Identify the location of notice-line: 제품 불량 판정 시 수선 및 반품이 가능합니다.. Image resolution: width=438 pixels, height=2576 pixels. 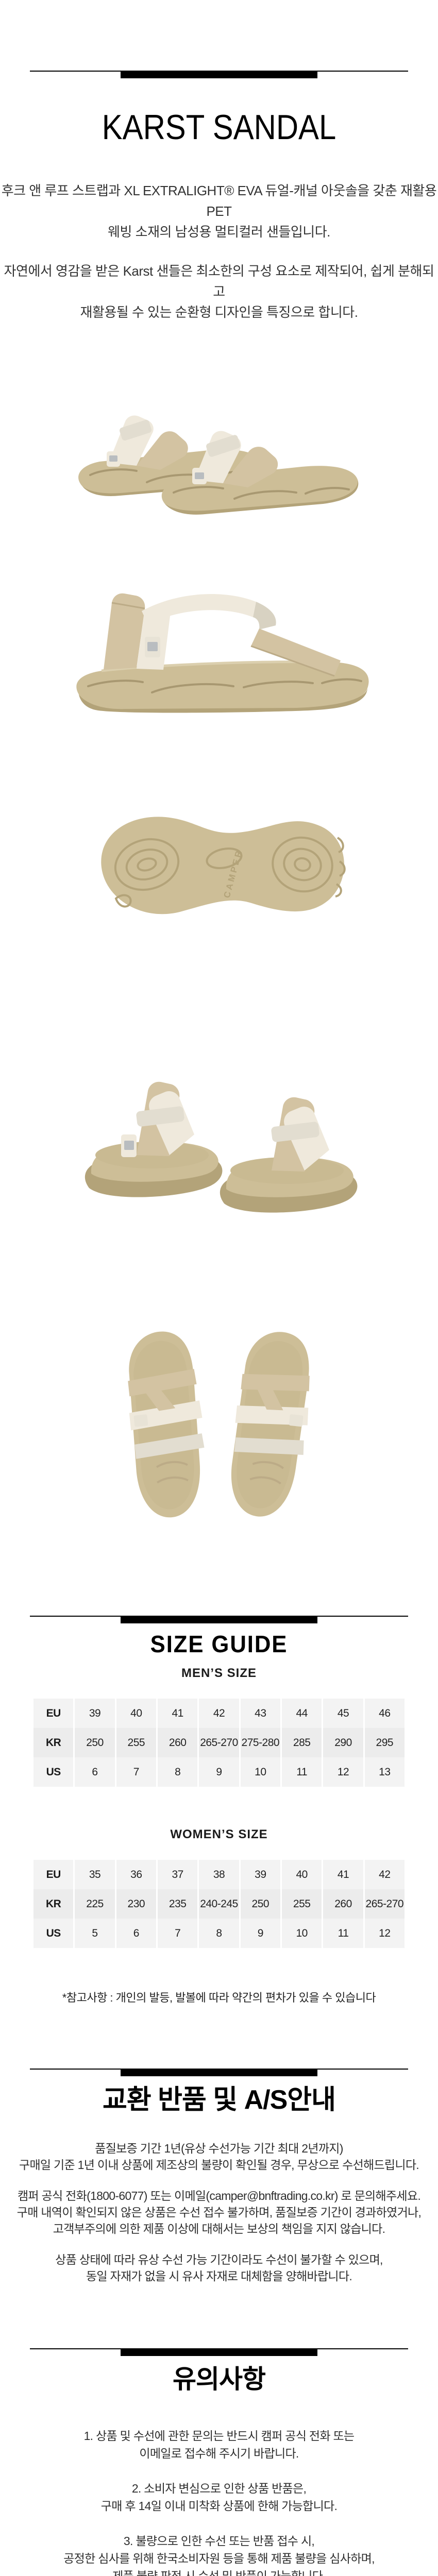
(219, 2572).